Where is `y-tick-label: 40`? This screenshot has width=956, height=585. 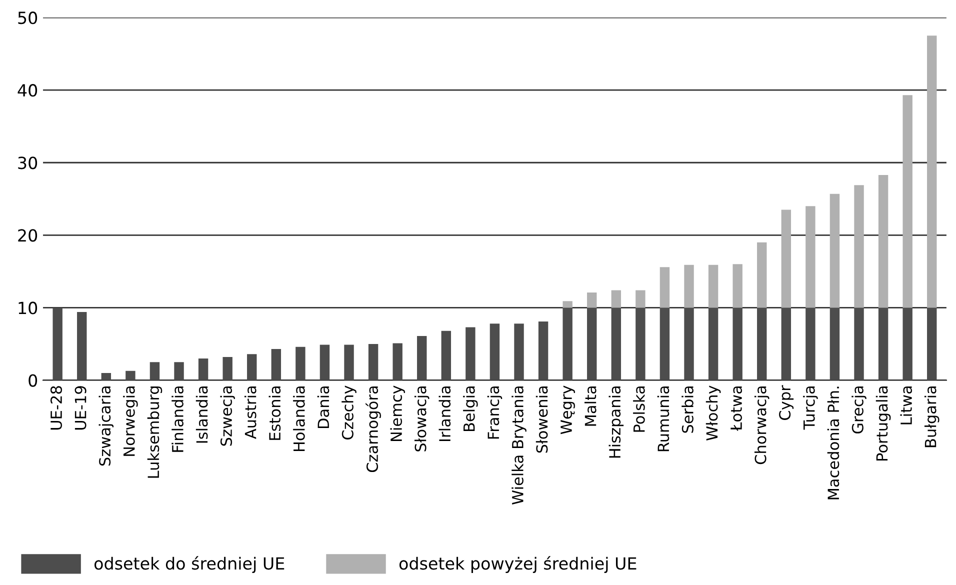 y-tick-label: 40 is located at coordinates (28, 90).